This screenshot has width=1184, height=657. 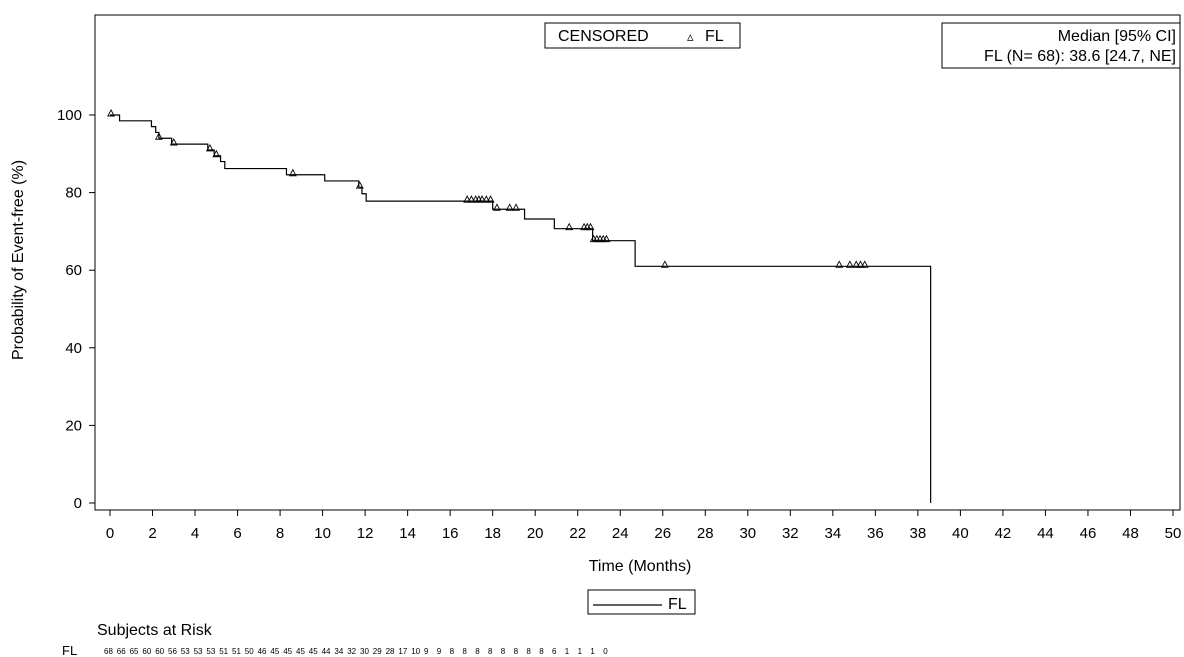 I want to click on y-tick-label: 60, so click(x=73, y=270).